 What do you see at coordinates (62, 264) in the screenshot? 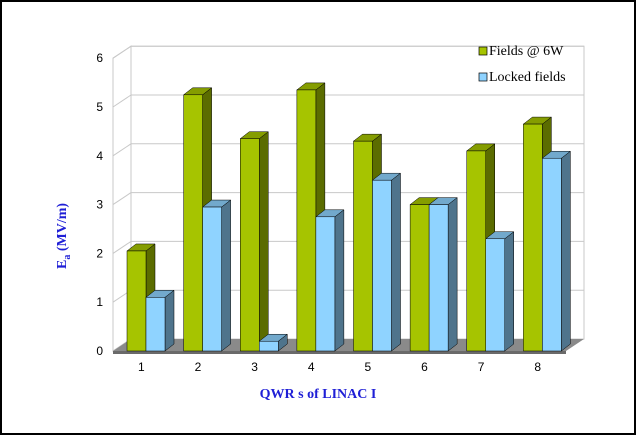
I see `y-axis-title-main: E` at bounding box center [62, 264].